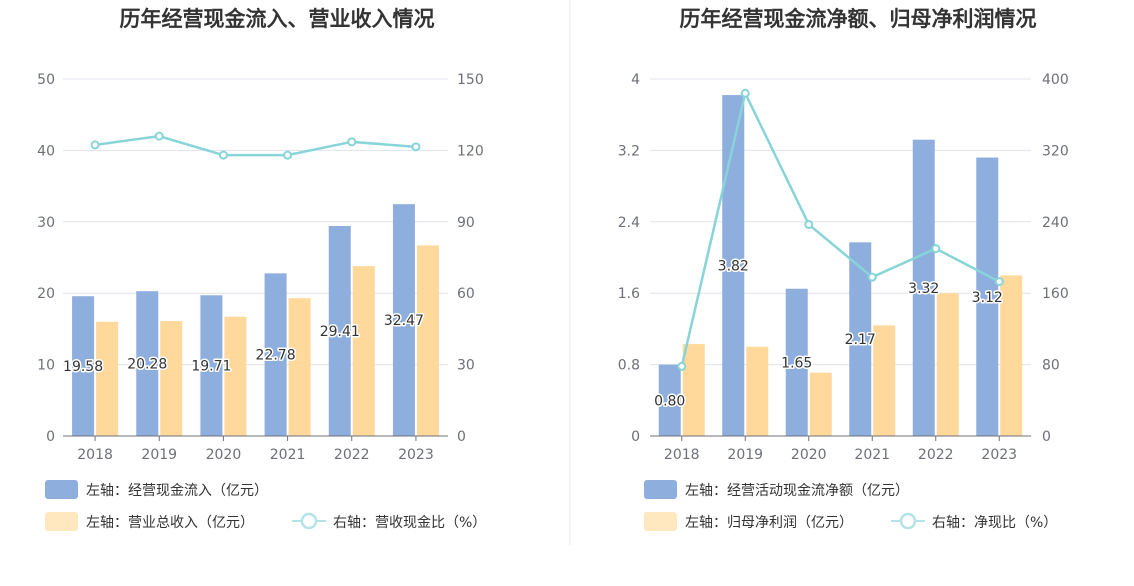 The width and height of the screenshot is (1134, 586). I want to click on chart-title: 历年经营现金流入、营业收入情况, so click(277, 19).